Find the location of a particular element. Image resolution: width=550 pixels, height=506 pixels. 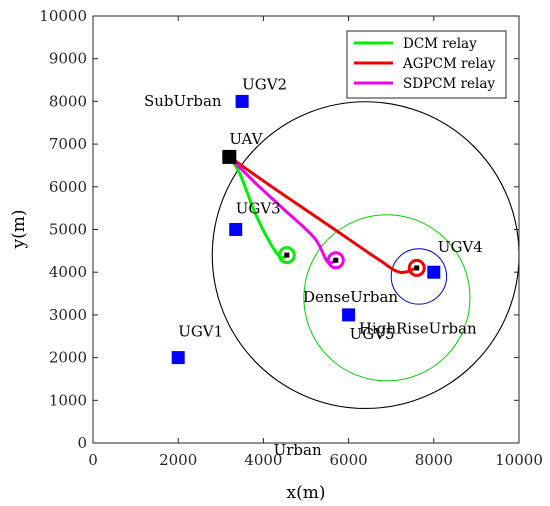

marker-ugv5 is located at coordinates (349, 315).